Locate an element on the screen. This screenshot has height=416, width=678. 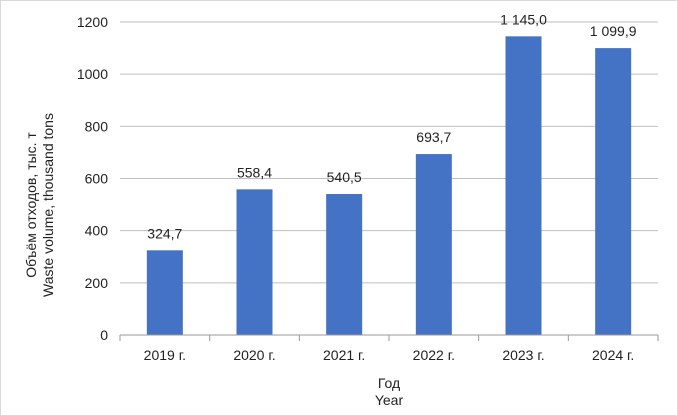
y-tick-label: 1200 is located at coordinates (92, 22).